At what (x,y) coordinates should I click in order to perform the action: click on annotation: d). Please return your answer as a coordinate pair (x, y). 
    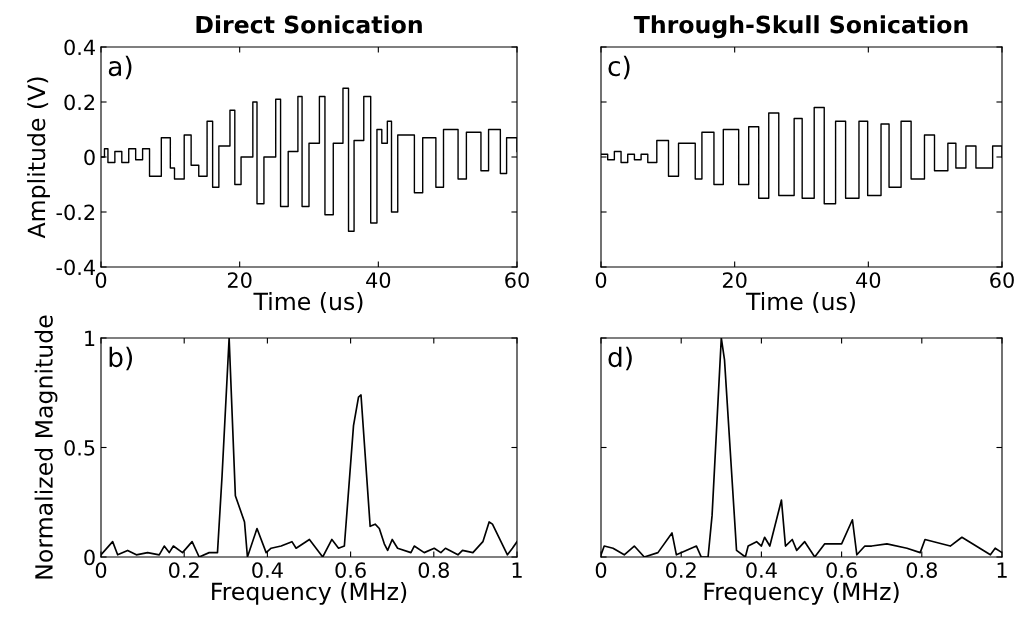
    Looking at the image, I should click on (620, 358).